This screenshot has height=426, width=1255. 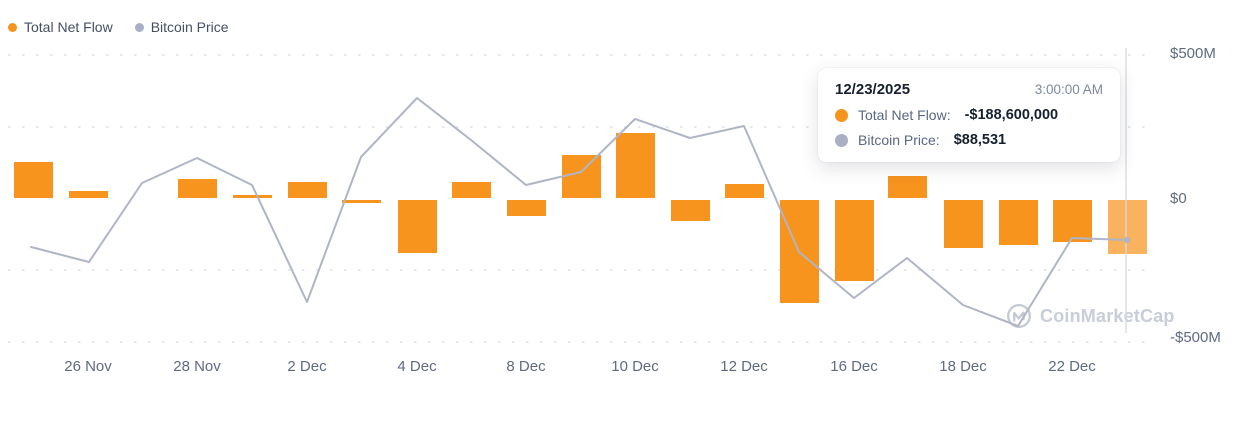 What do you see at coordinates (980, 140) in the screenshot?
I see `tooltip-bitcoin-price-value: $88,531` at bounding box center [980, 140].